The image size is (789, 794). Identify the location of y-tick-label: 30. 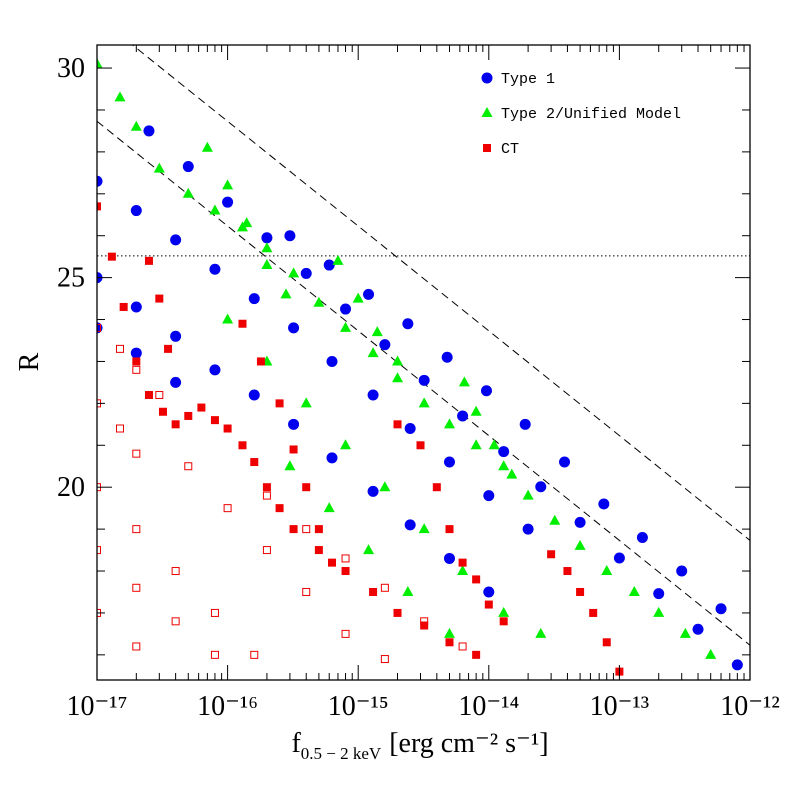
(71, 68).